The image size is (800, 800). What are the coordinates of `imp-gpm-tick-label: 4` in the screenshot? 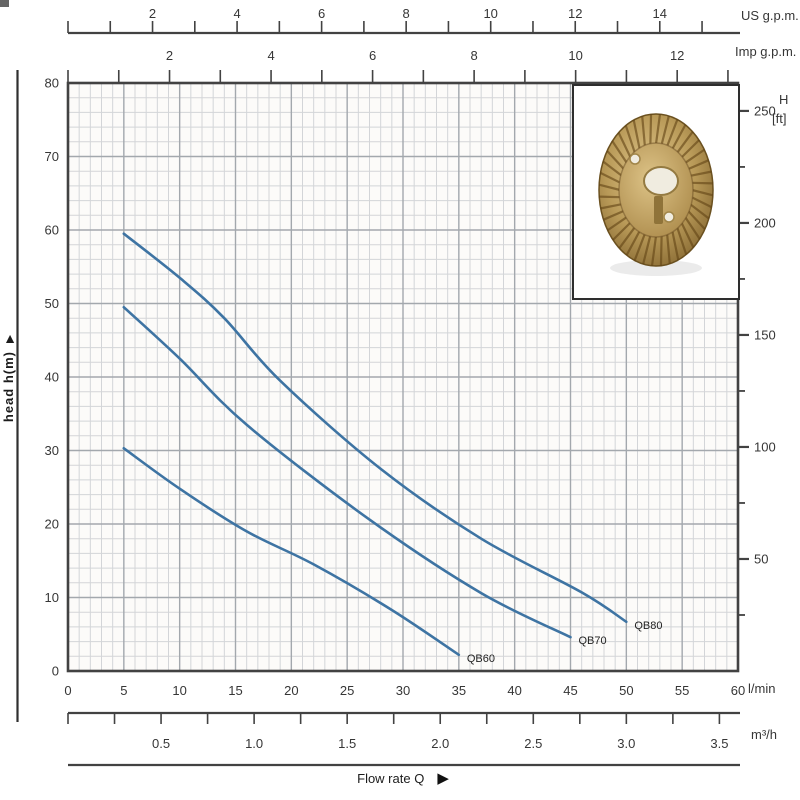 It's located at (270, 55).